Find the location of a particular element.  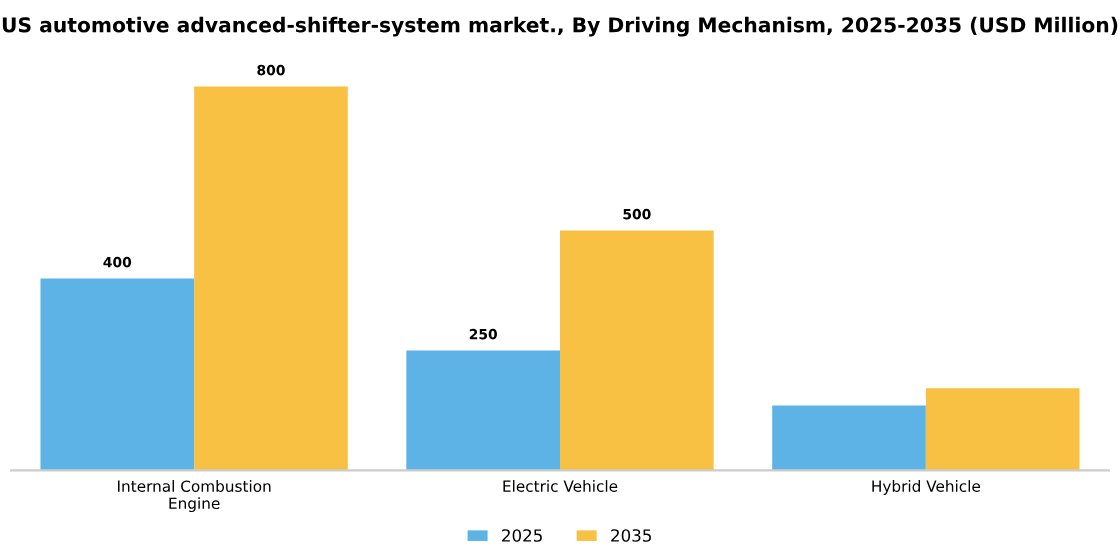

legend-label: 2025 is located at coordinates (522, 535).